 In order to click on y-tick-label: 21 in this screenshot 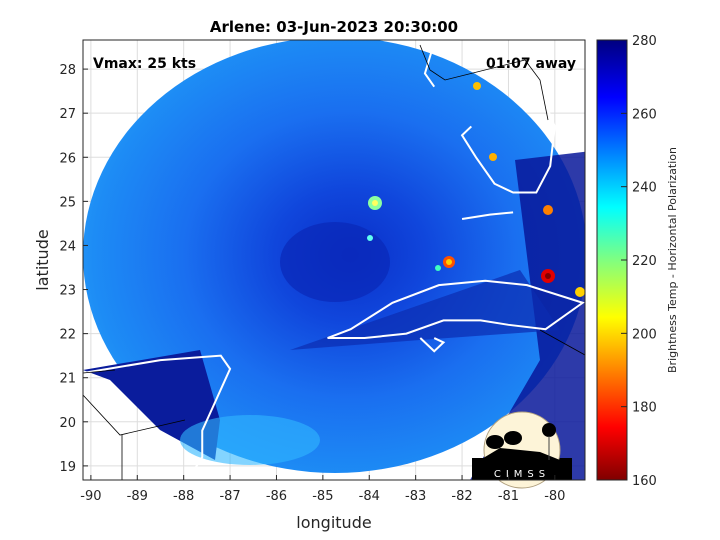, I will do `click(67, 379)`.